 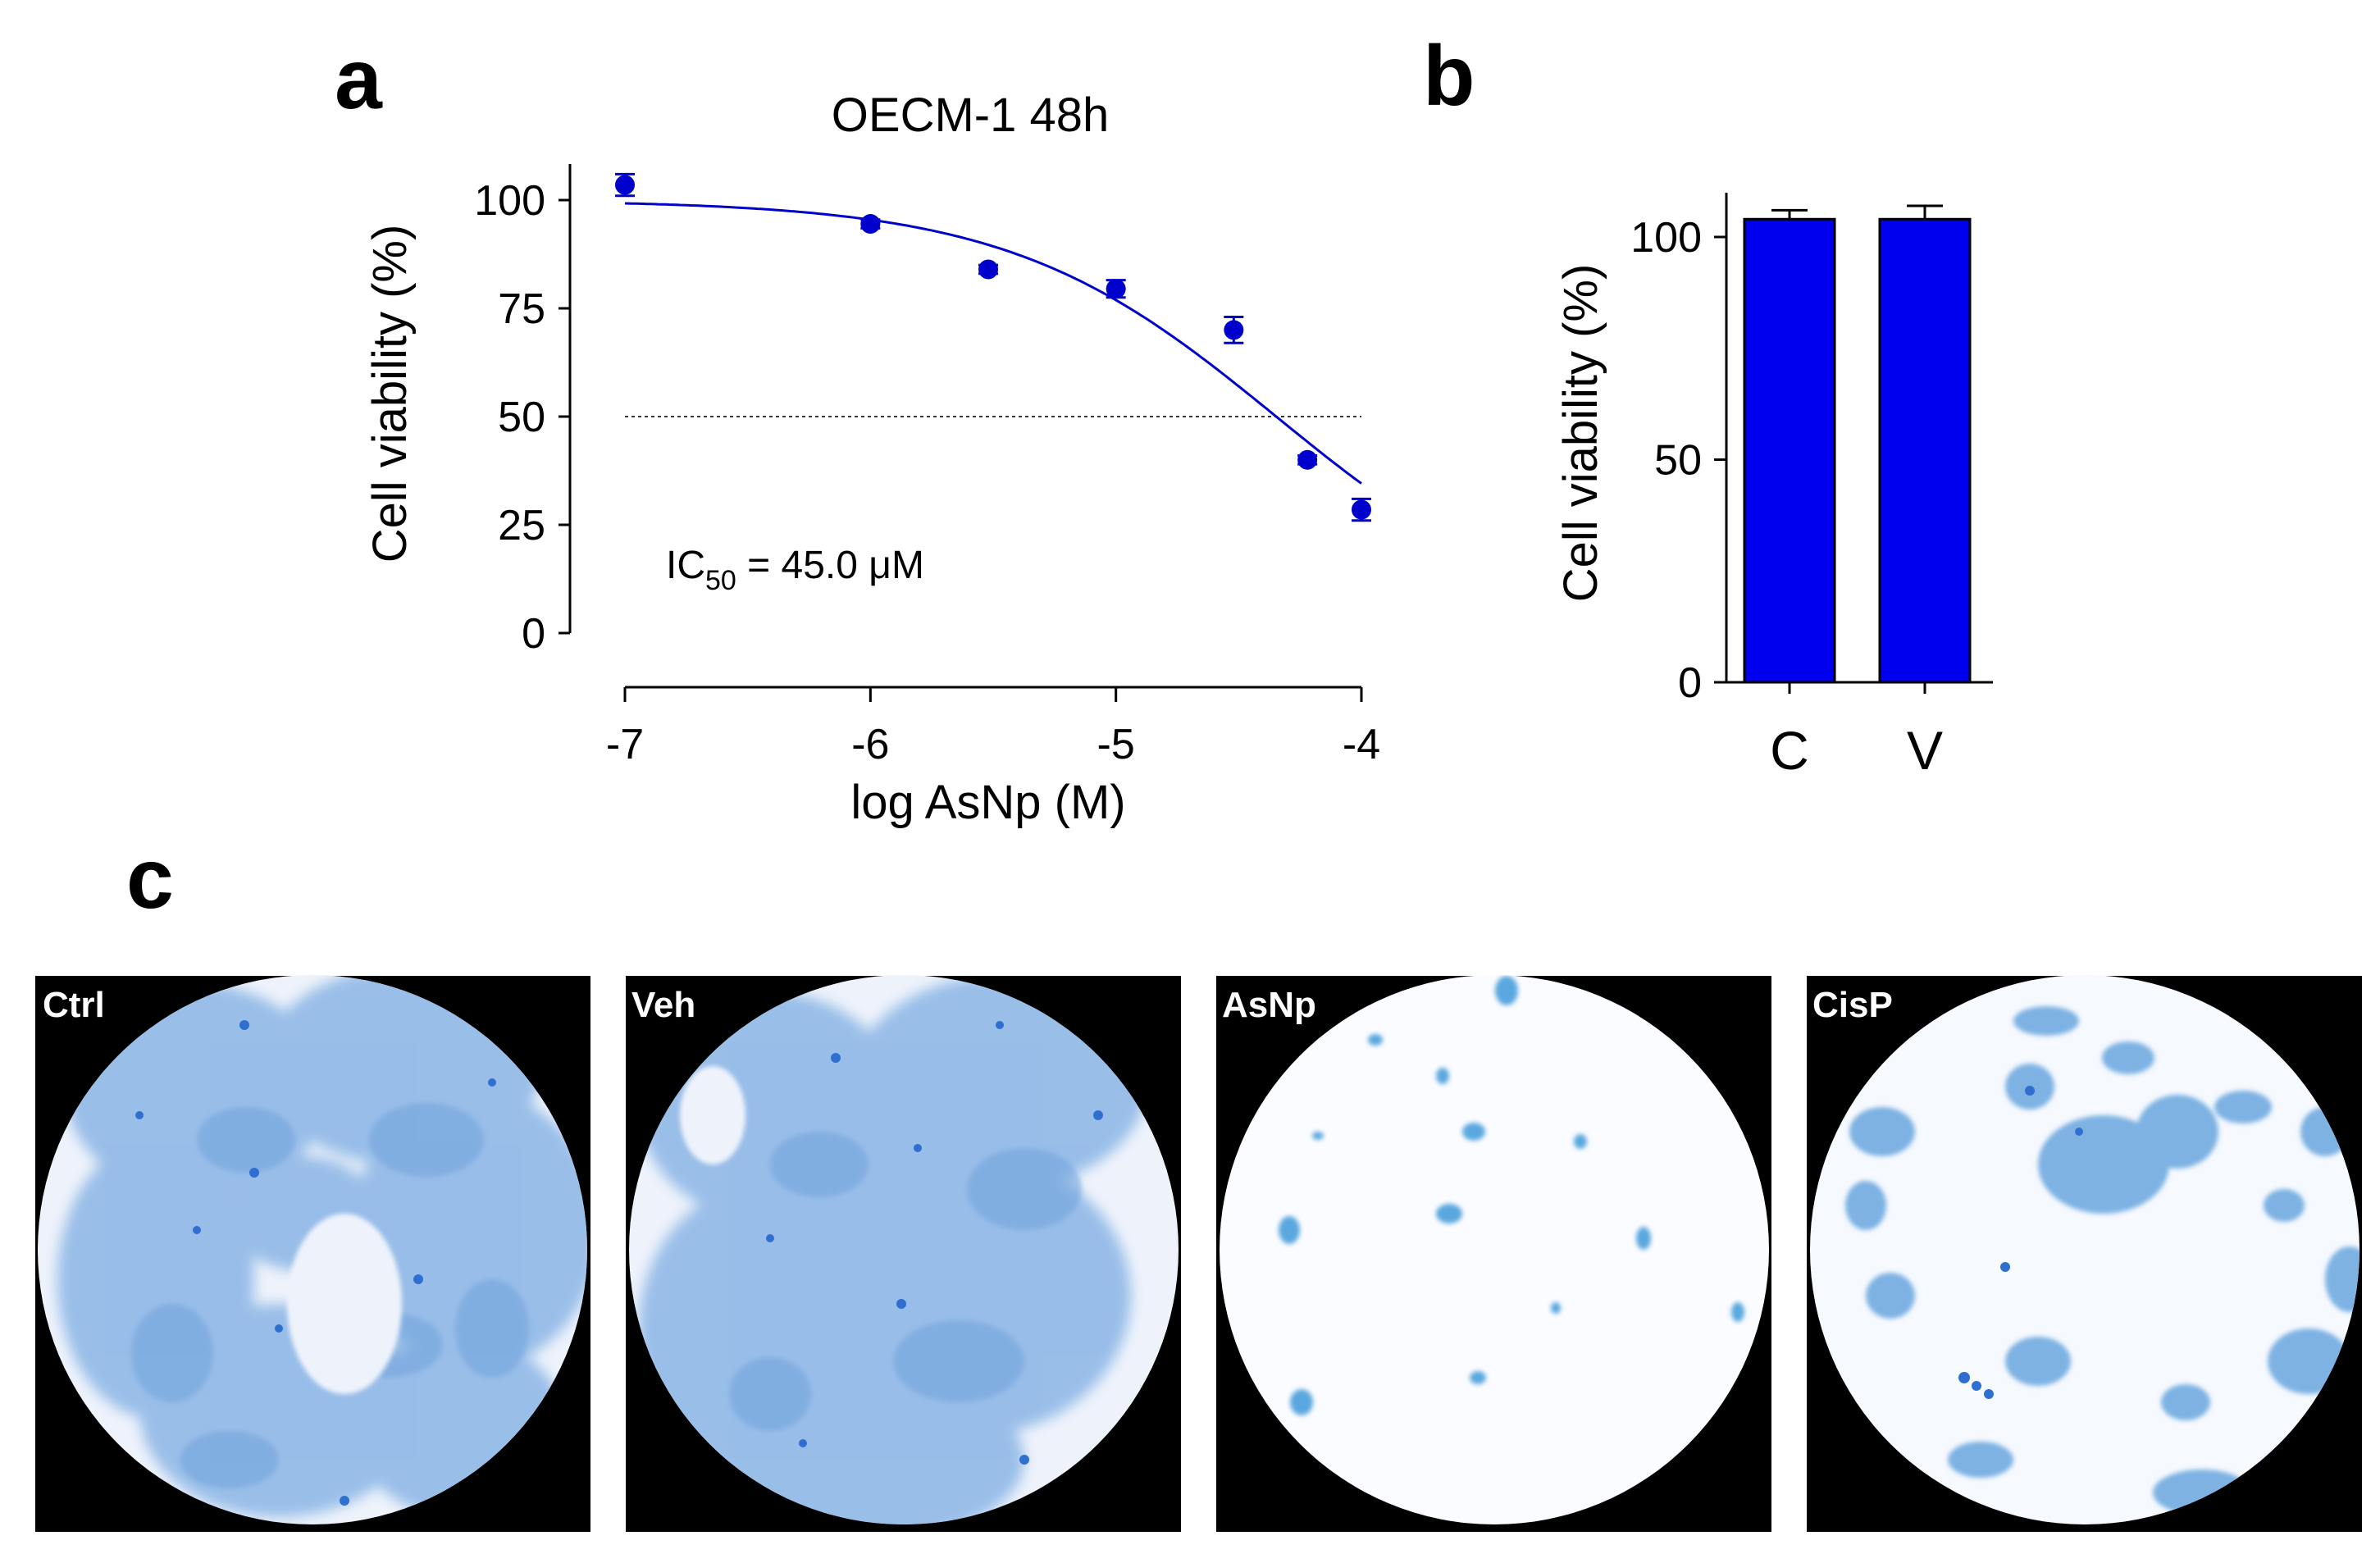 I want to click on micrograph-asnp-field, so click(x=1495, y=1249).